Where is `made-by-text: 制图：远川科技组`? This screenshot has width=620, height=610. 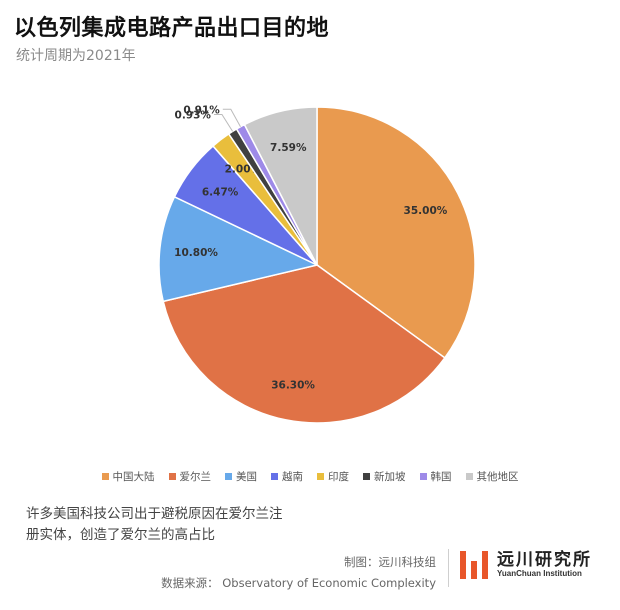
made-by-text: 制图：远川科技组 is located at coordinates (390, 562).